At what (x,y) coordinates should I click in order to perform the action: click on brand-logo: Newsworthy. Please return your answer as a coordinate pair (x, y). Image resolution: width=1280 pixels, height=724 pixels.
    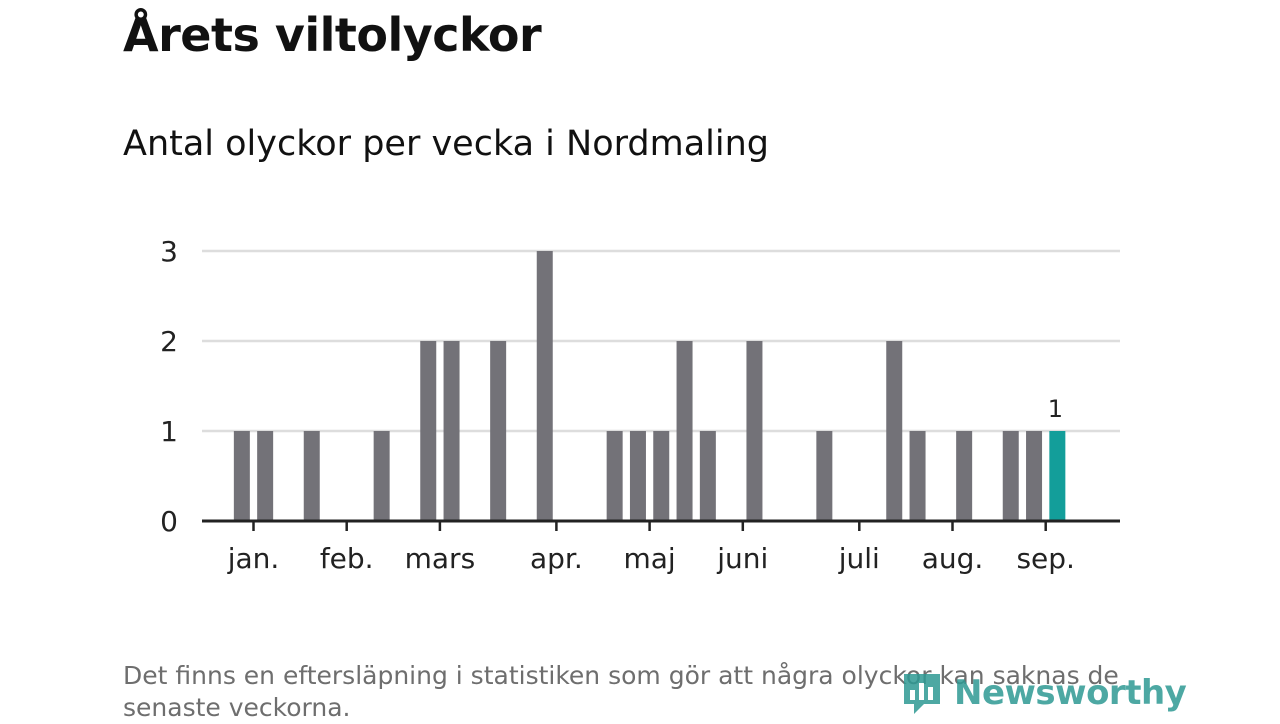
    Looking at the image, I should click on (1043, 693).